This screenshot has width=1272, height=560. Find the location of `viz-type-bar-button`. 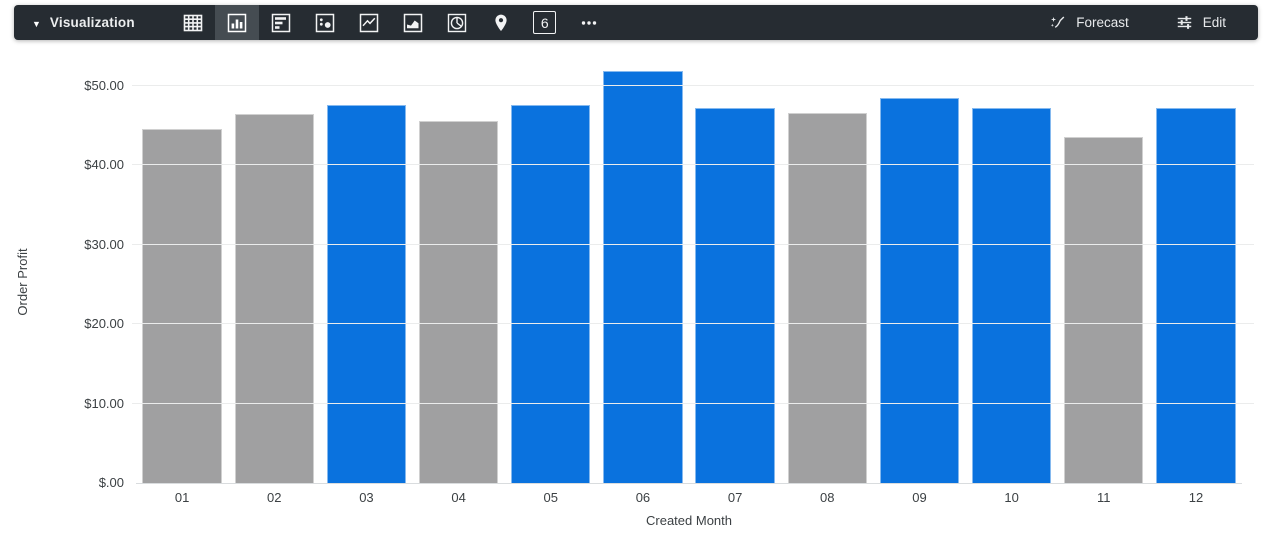

viz-type-bar-button is located at coordinates (281, 22).